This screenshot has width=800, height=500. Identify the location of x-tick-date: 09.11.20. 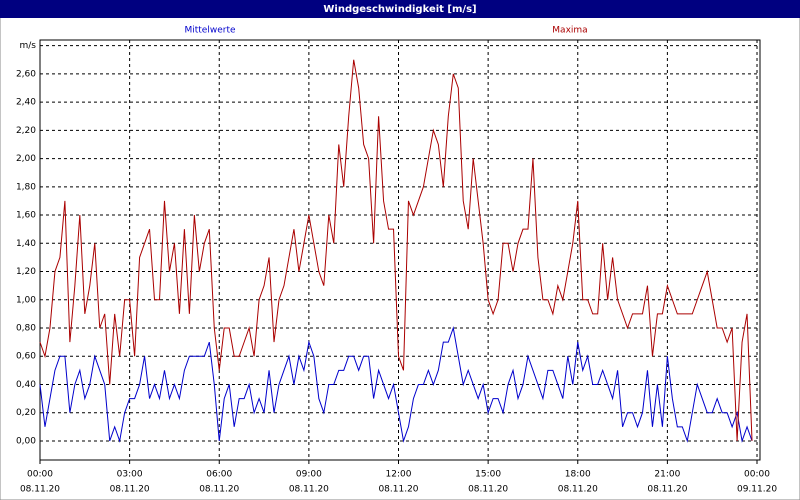
(757, 490).